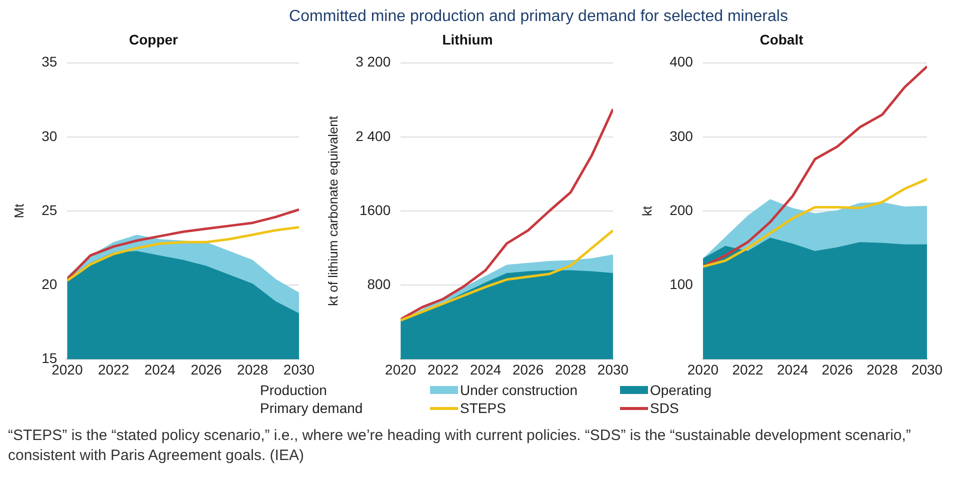 This screenshot has width=957, height=495. I want to click on y-tick-label: 35, so click(50, 62).